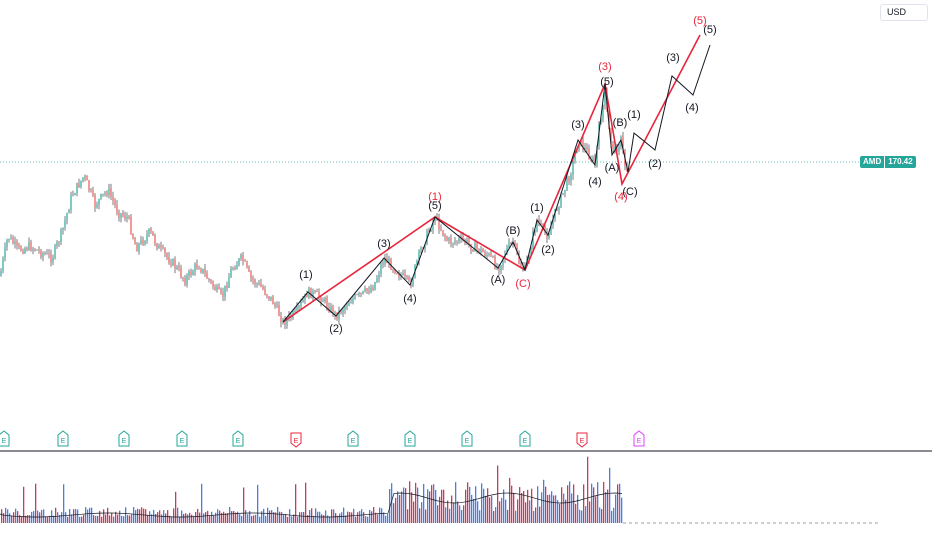 The height and width of the screenshot is (550, 932). Describe the element at coordinates (238, 438) in the screenshot. I see `earnings-marker-shape` at that location.